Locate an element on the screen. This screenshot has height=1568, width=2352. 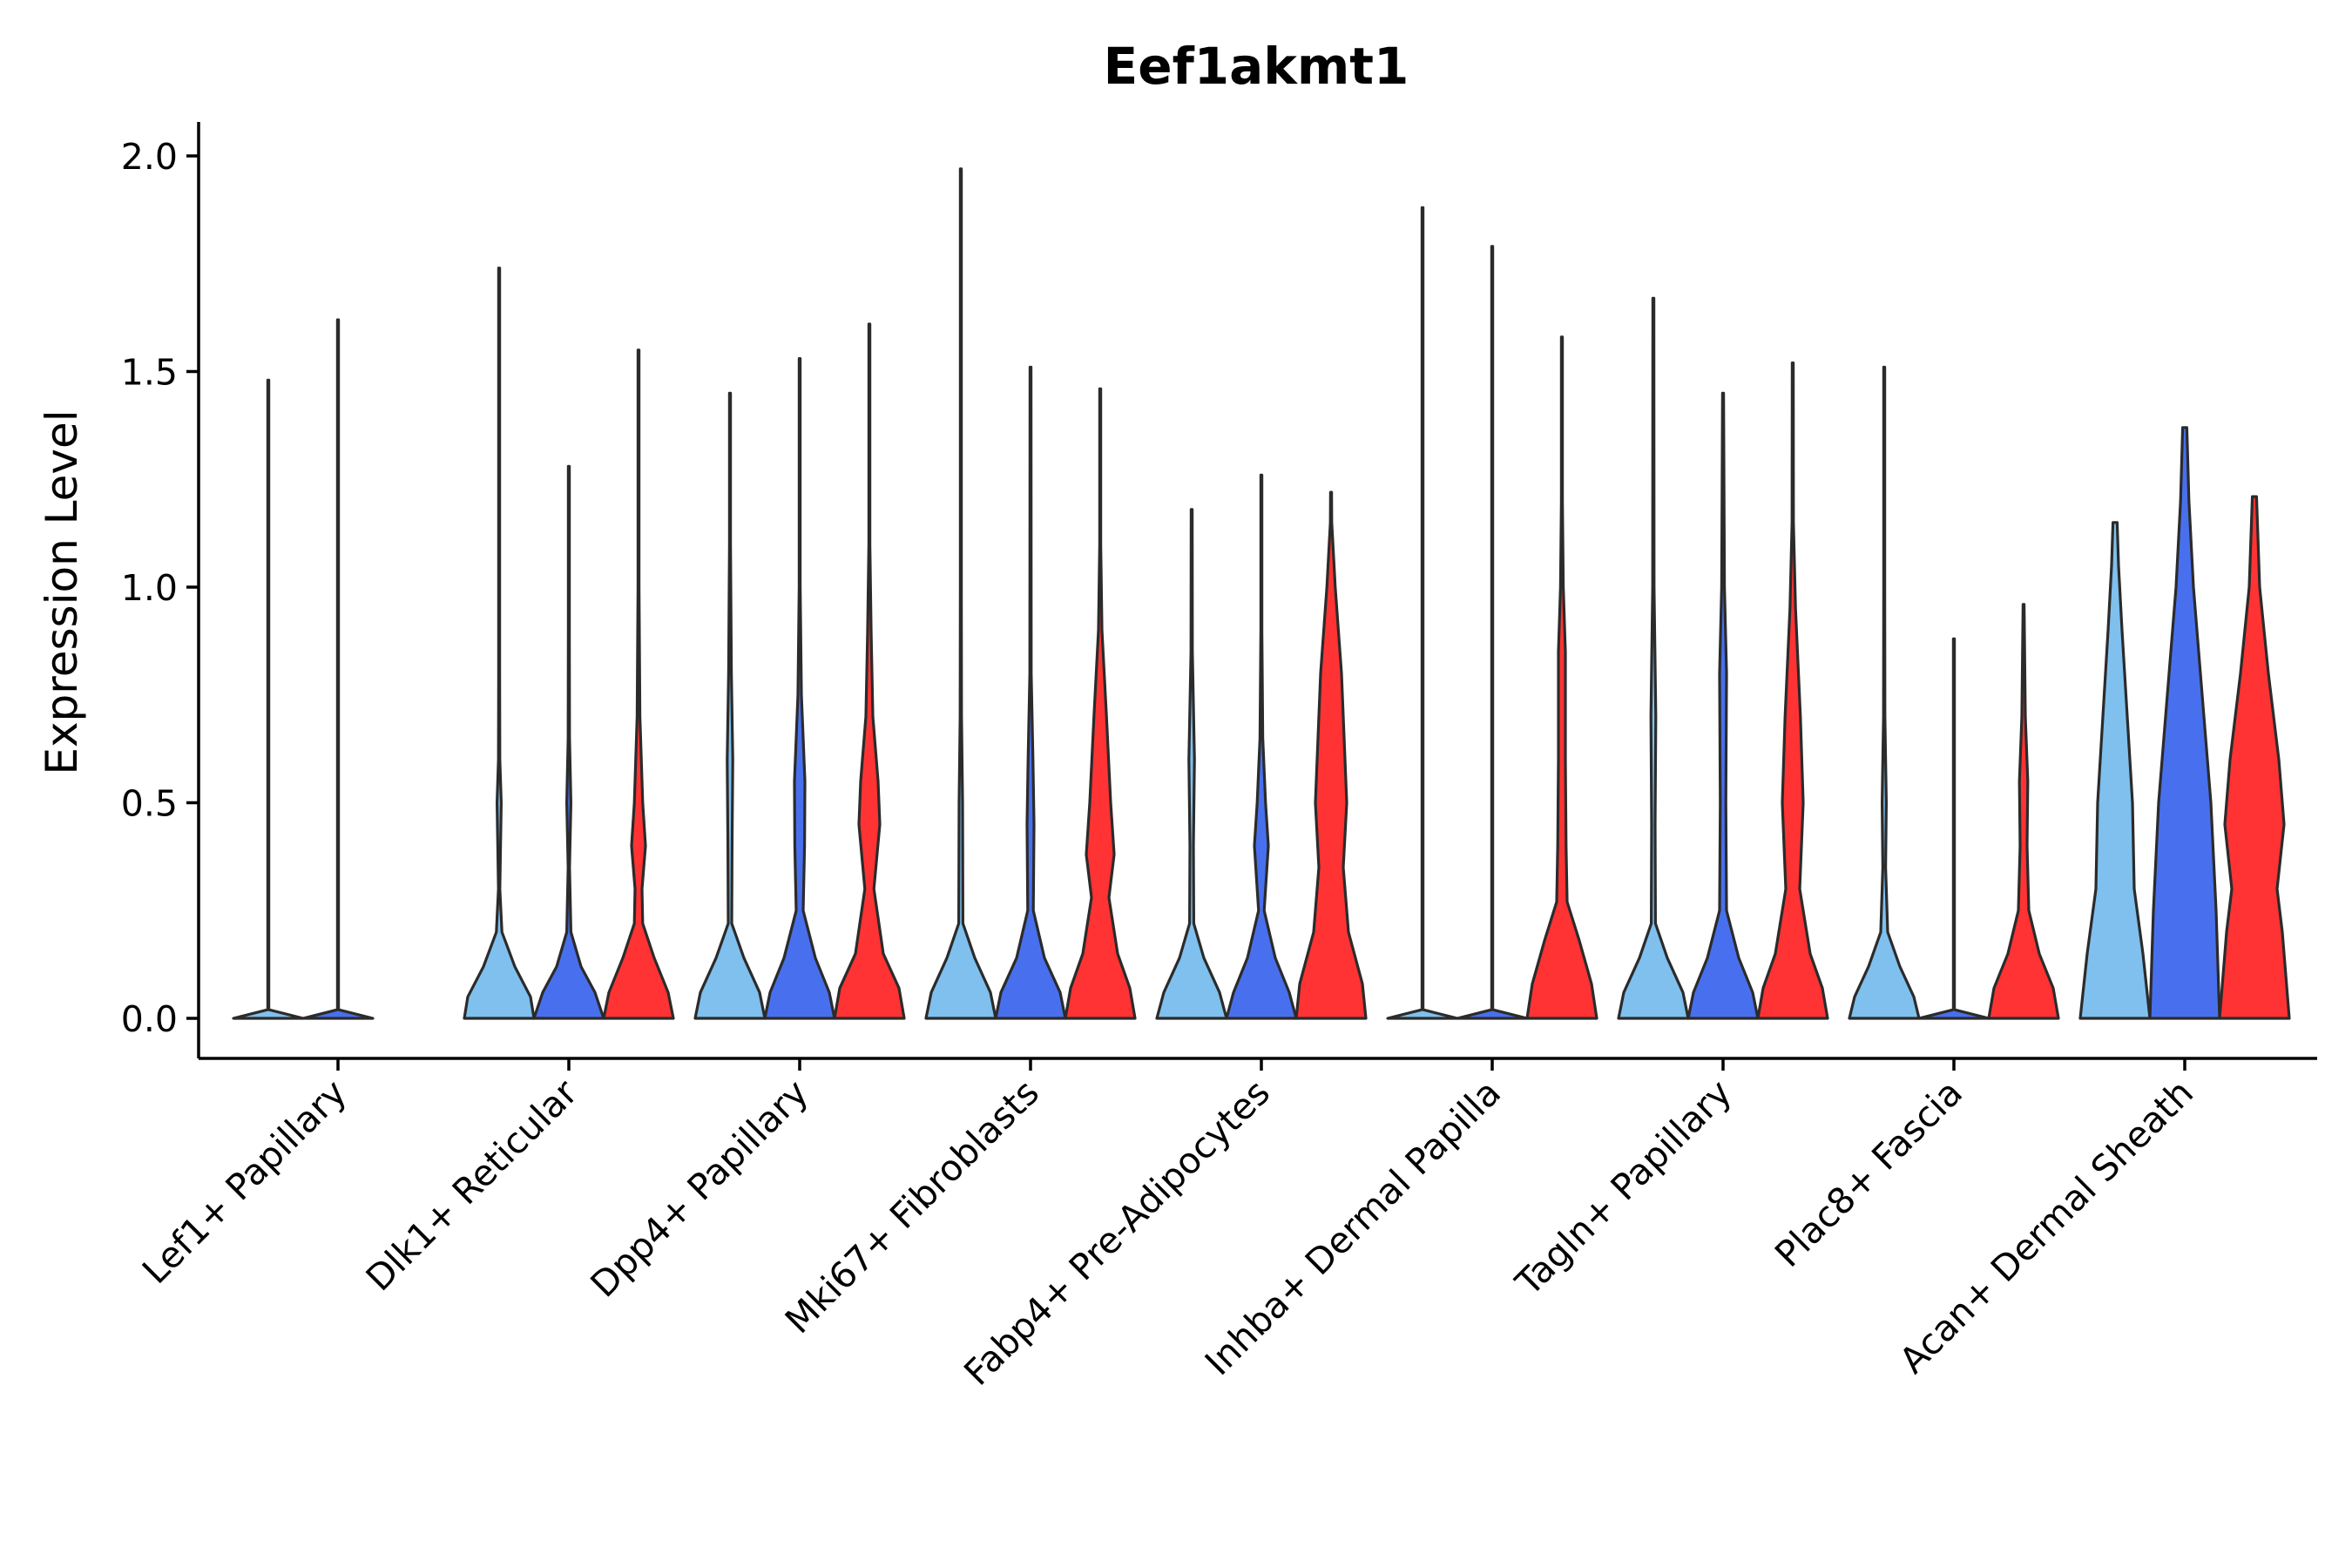
x-tick-label: Dpp4+ Papillary is located at coordinates (699, 1188).